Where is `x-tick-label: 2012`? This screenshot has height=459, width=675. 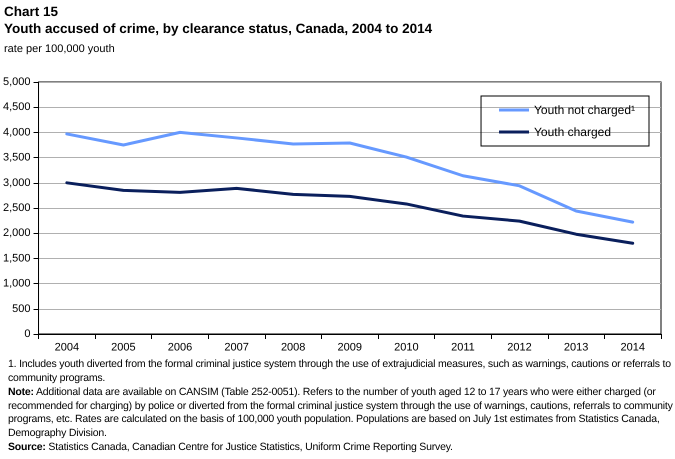
x-tick-label: 2012 is located at coordinates (519, 348).